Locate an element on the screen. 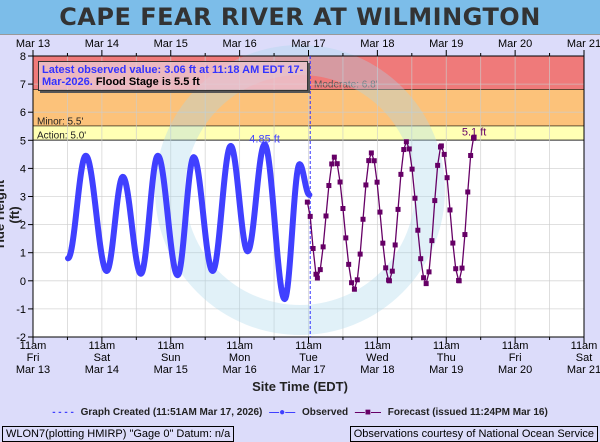 The image size is (600, 442). y-tick-label: 1 is located at coordinates (23, 254).